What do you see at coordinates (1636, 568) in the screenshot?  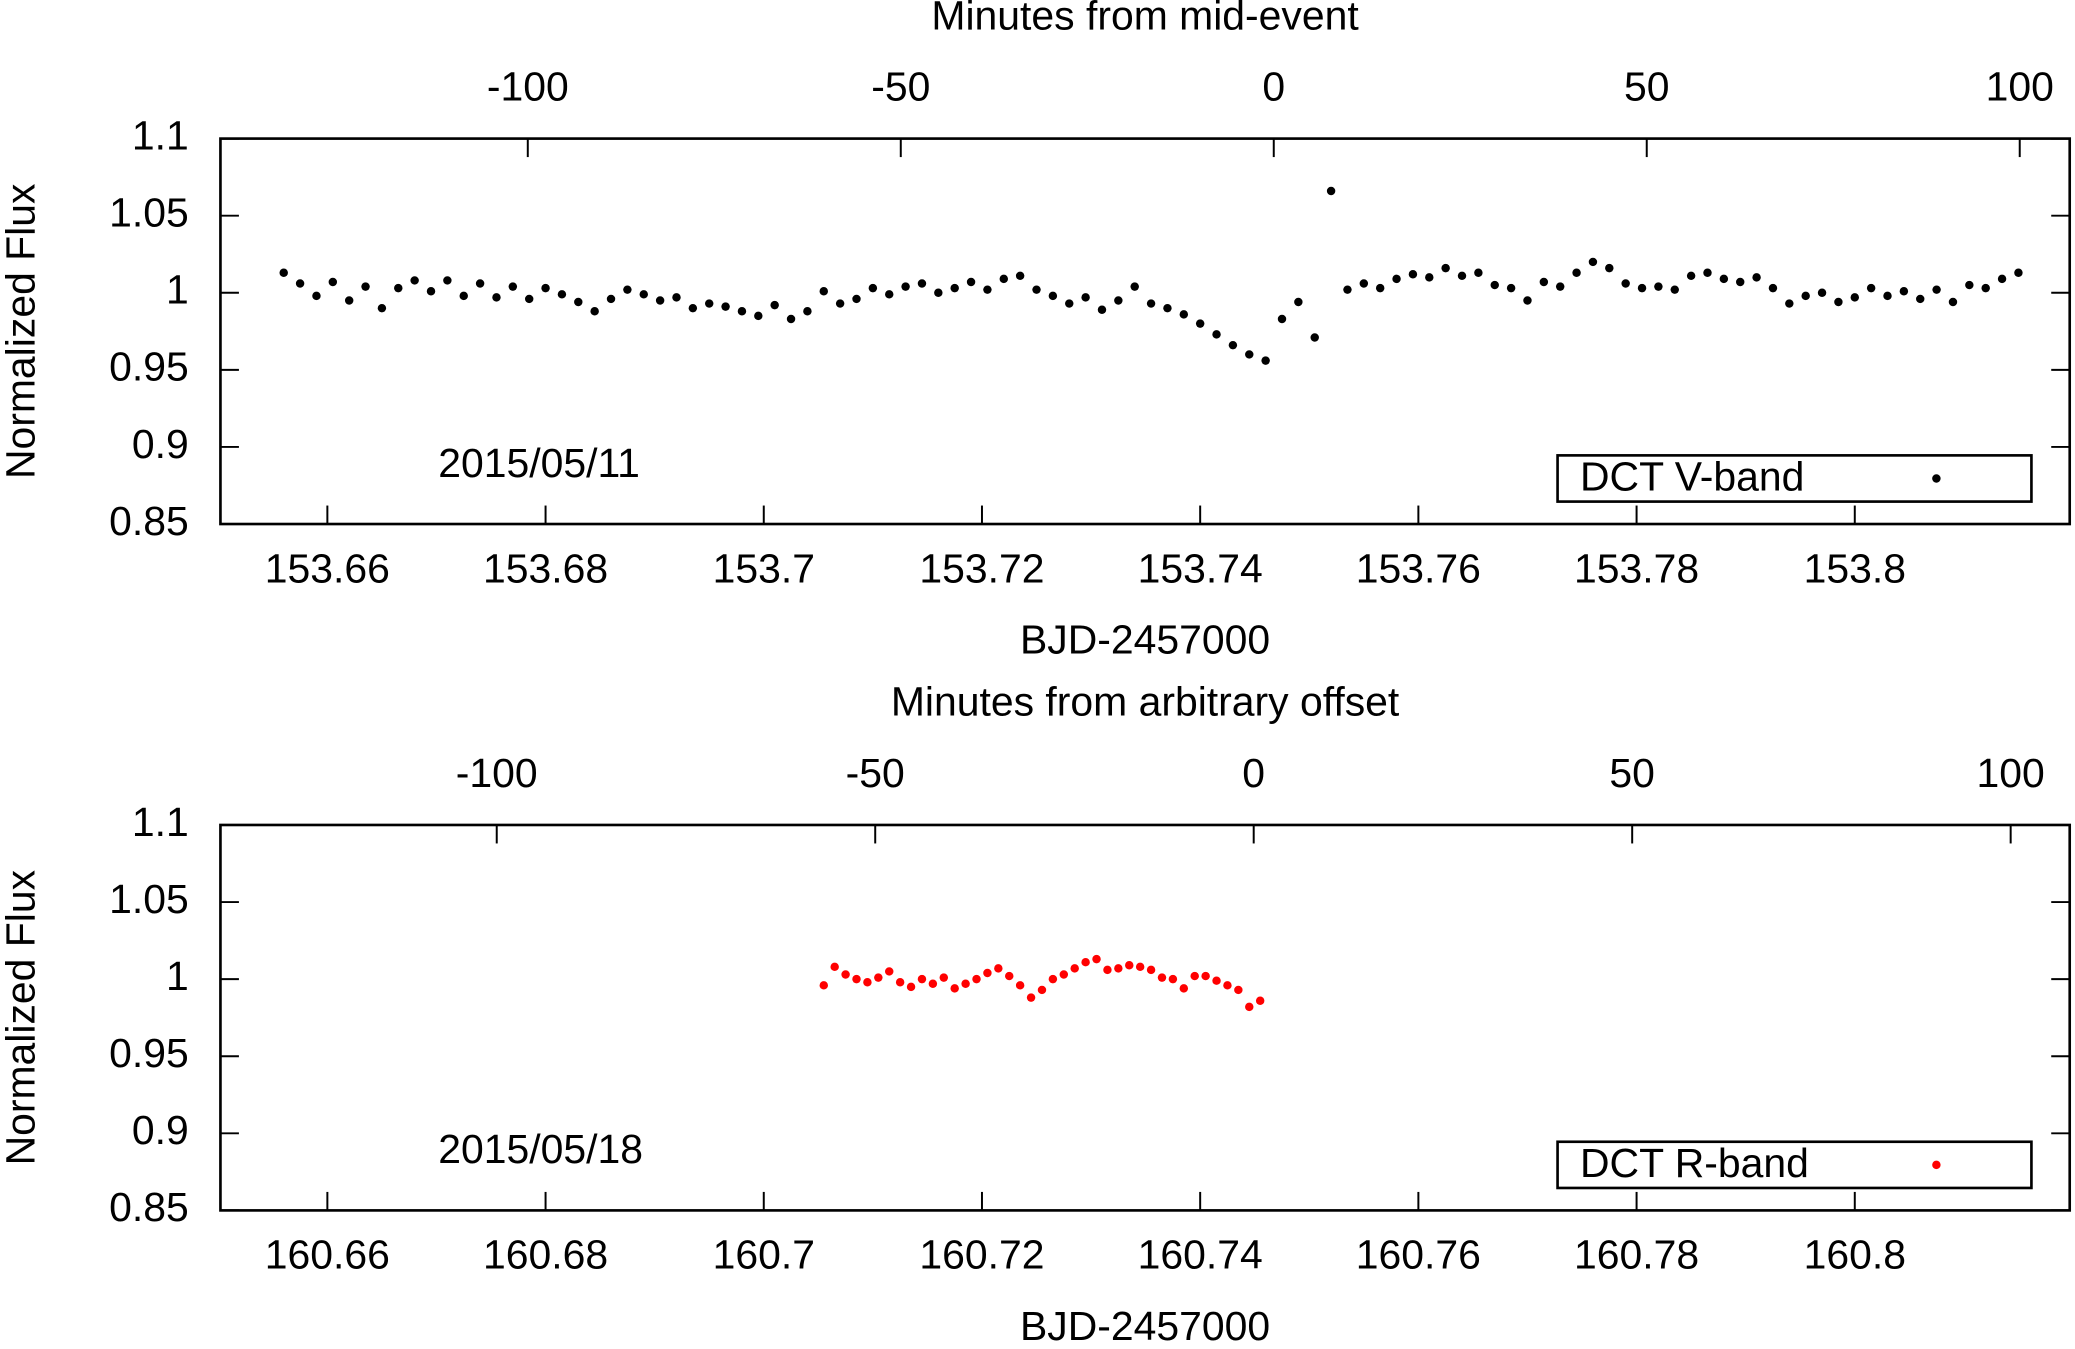 I see `x-tick-label: 153.78` at bounding box center [1636, 568].